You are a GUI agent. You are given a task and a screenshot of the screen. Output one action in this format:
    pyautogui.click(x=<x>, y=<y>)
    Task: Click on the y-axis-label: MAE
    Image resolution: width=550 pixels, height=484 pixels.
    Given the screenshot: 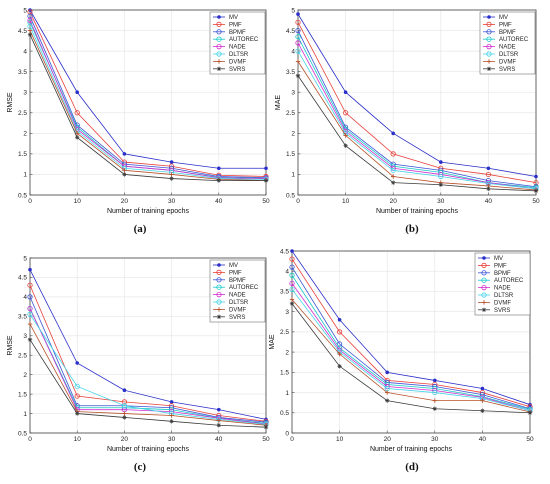 What is the action you would take?
    pyautogui.click(x=272, y=342)
    